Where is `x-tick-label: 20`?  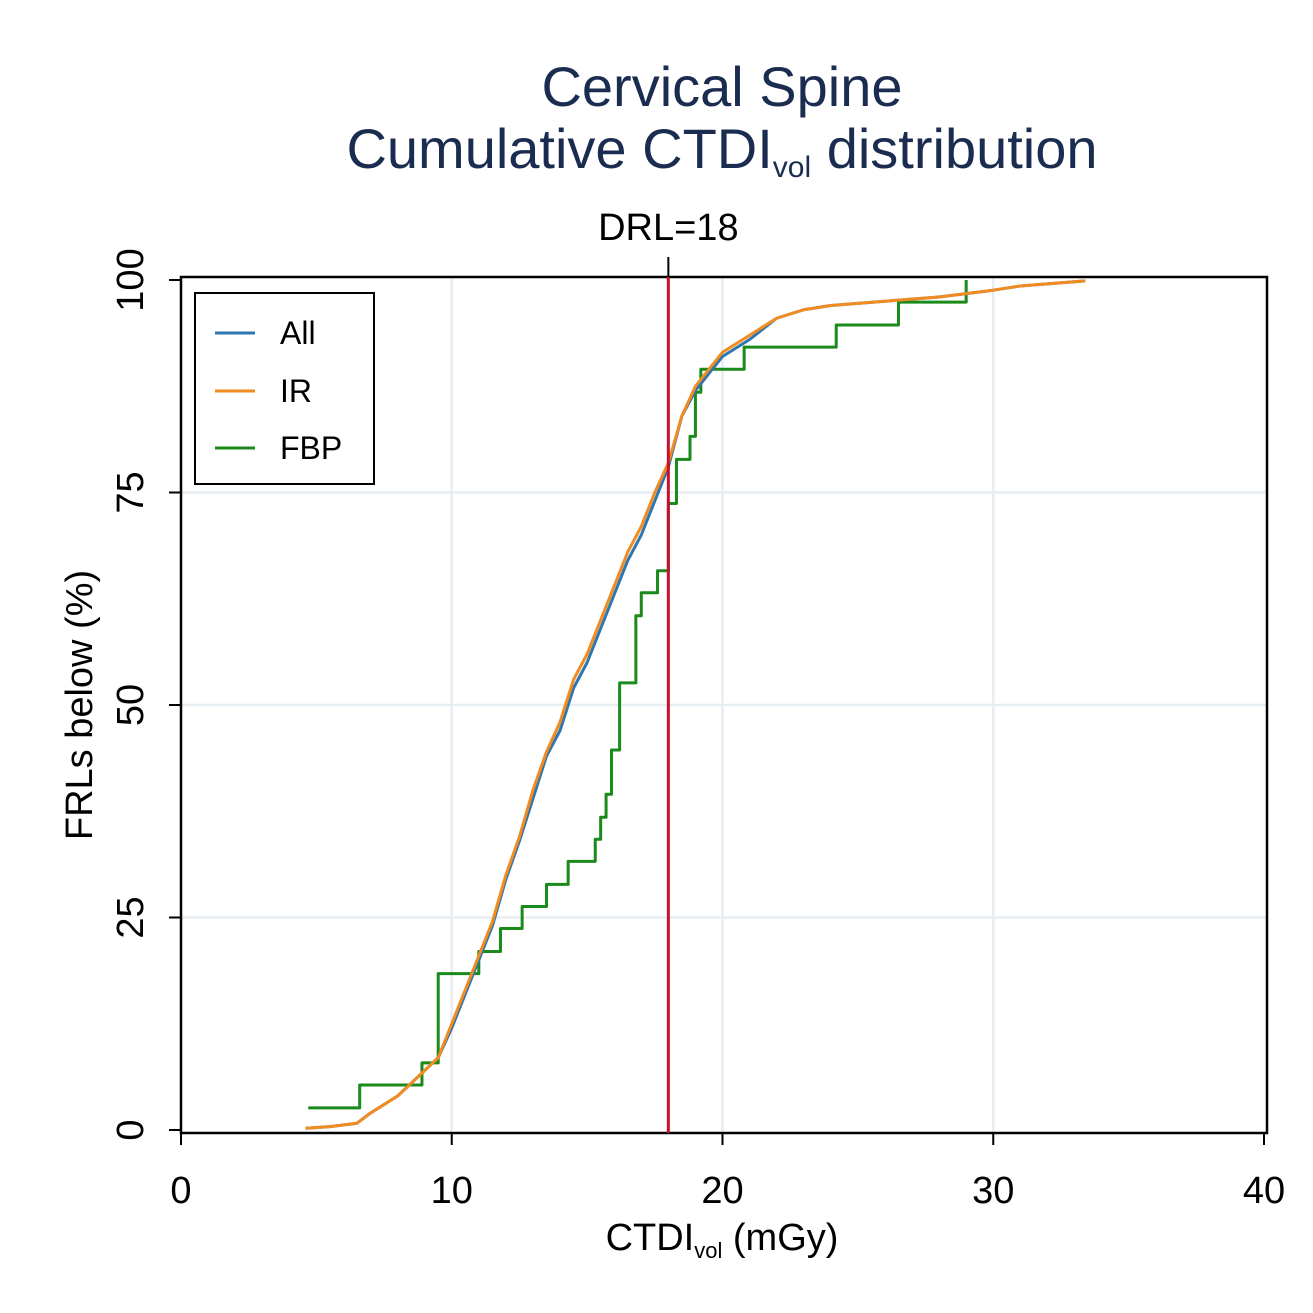
x-tick-label: 20 is located at coordinates (722, 1191).